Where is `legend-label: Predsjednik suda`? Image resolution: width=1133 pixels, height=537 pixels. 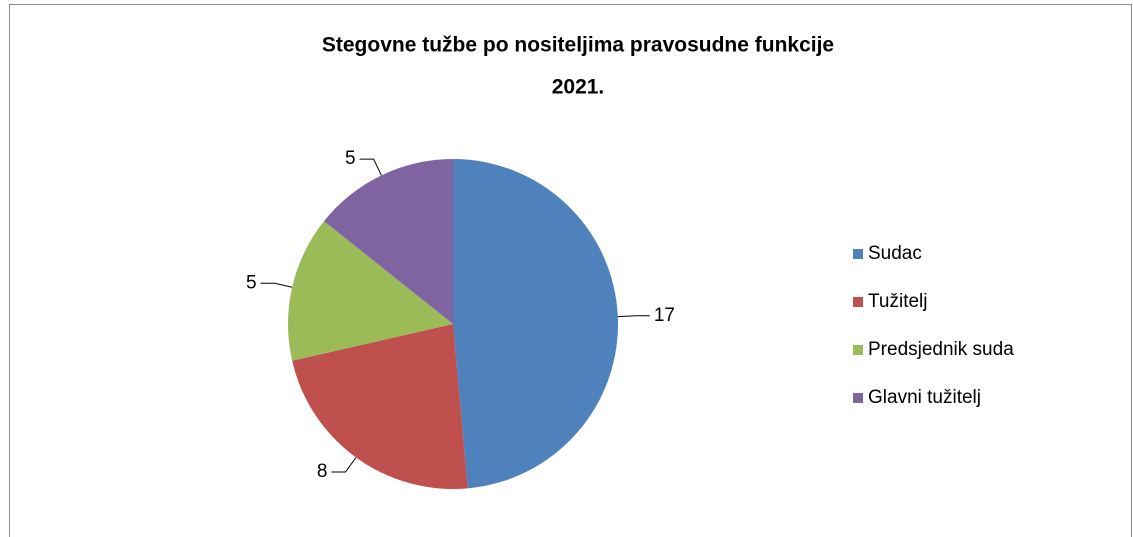
legend-label: Predsjednik suda is located at coordinates (941, 349).